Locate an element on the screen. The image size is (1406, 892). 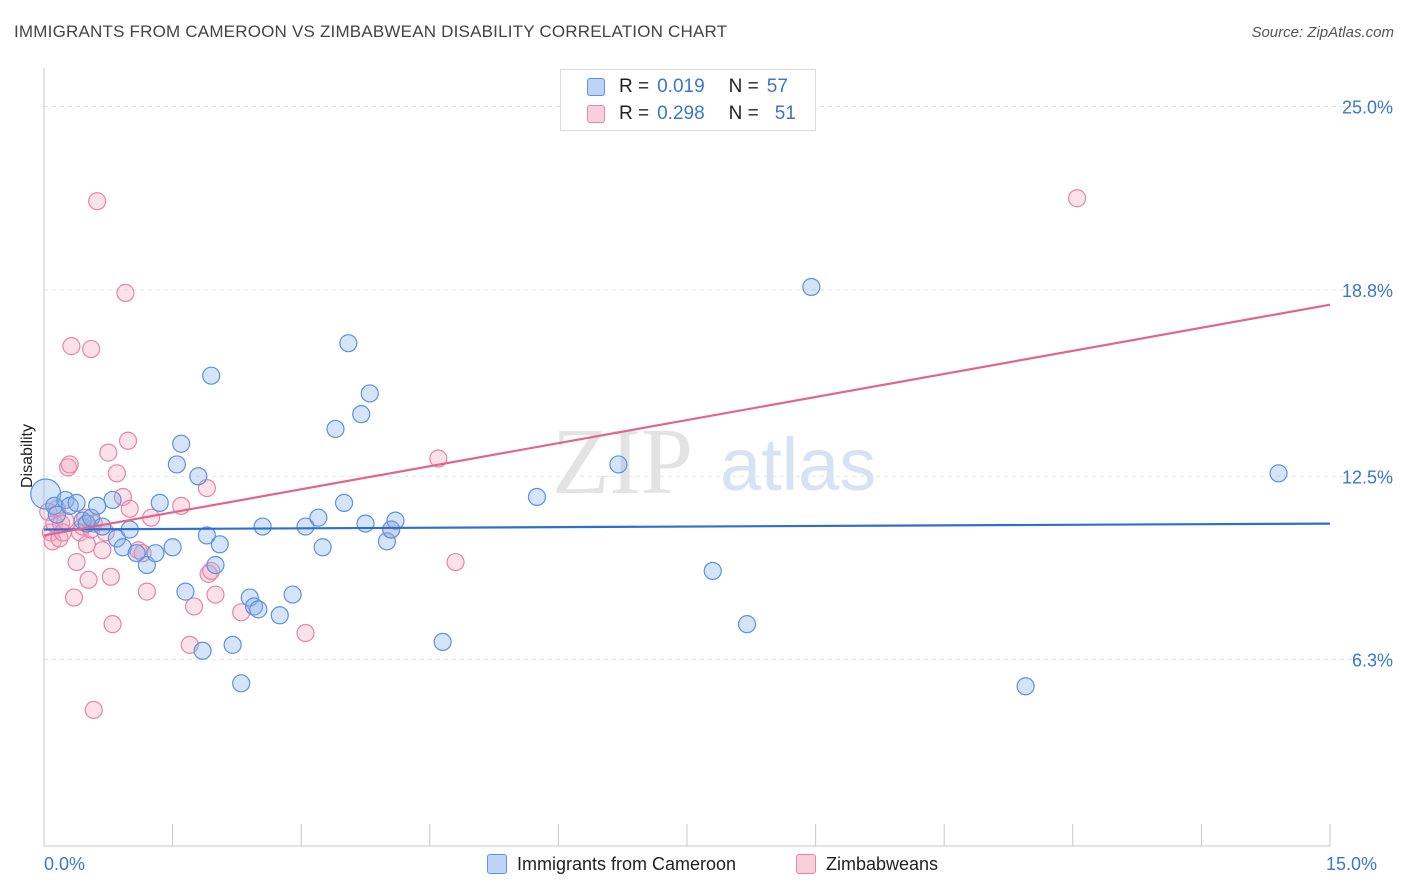
y-tick-labels: 6.3% 12.5% 18.8% 25.0% is located at coordinates (1367, 384).